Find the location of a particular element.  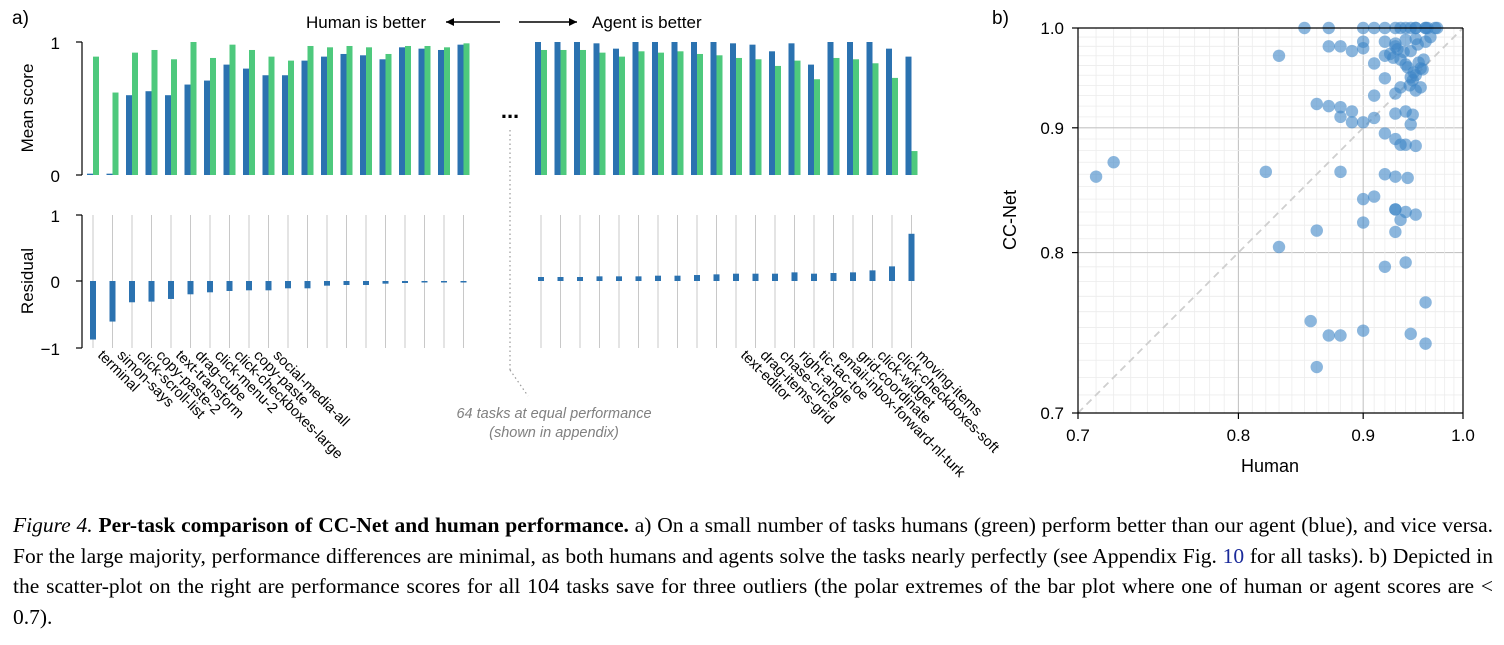

residual-tick-0: 0 is located at coordinates (55, 282).